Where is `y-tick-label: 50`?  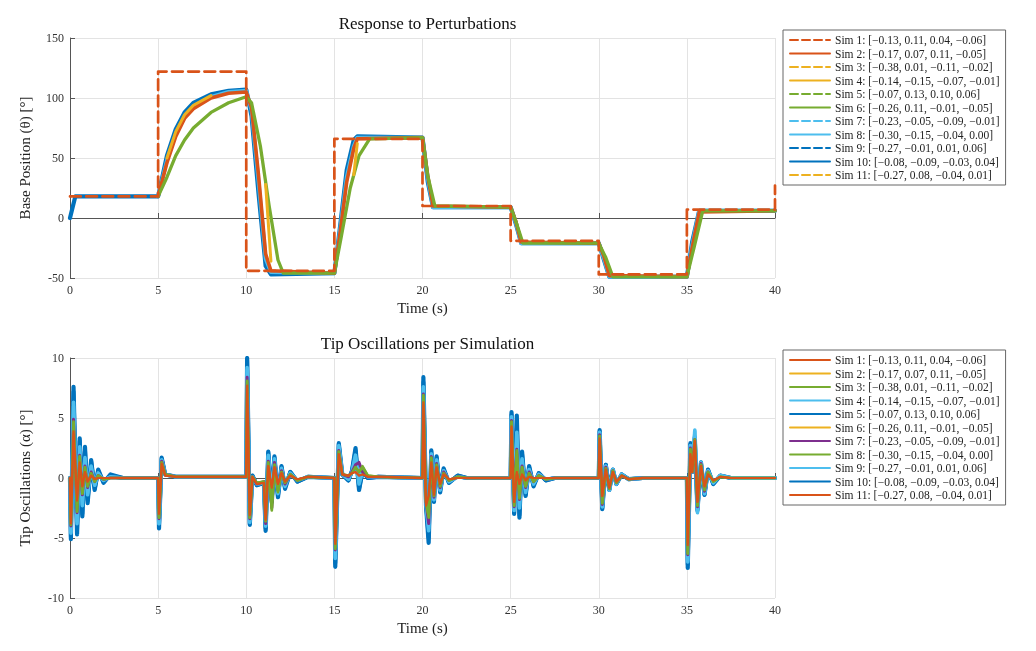
y-tick-label: 50 is located at coordinates (58, 158).